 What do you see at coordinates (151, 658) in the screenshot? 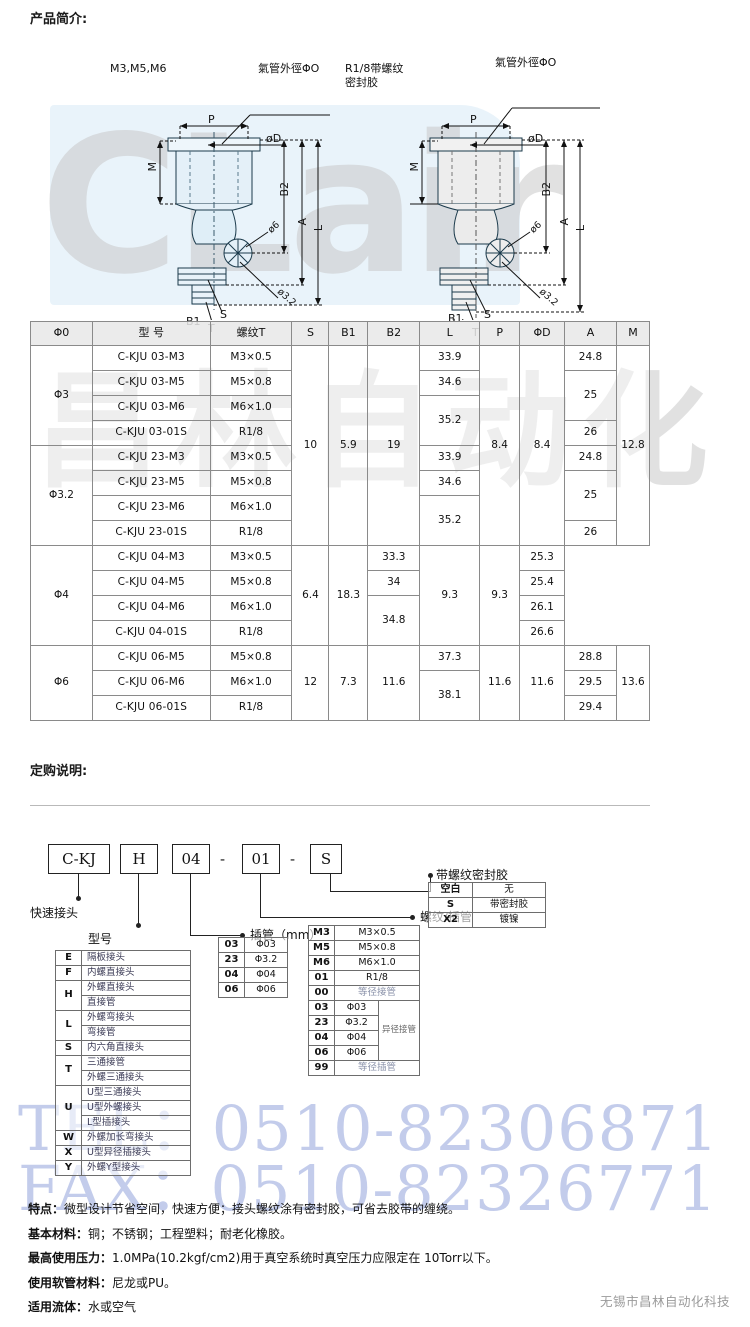
I see `cell-model: C-KJU 06-M5` at bounding box center [151, 658].